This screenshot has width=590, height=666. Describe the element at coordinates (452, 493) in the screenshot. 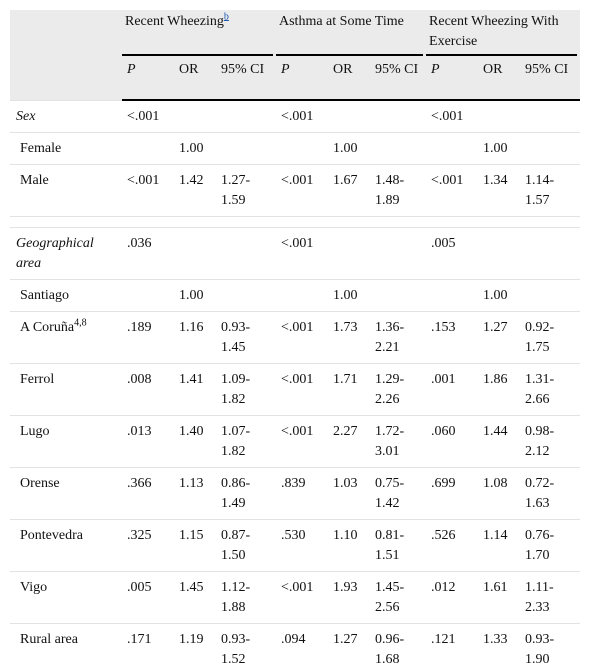

I see `value-cell: .699` at that location.